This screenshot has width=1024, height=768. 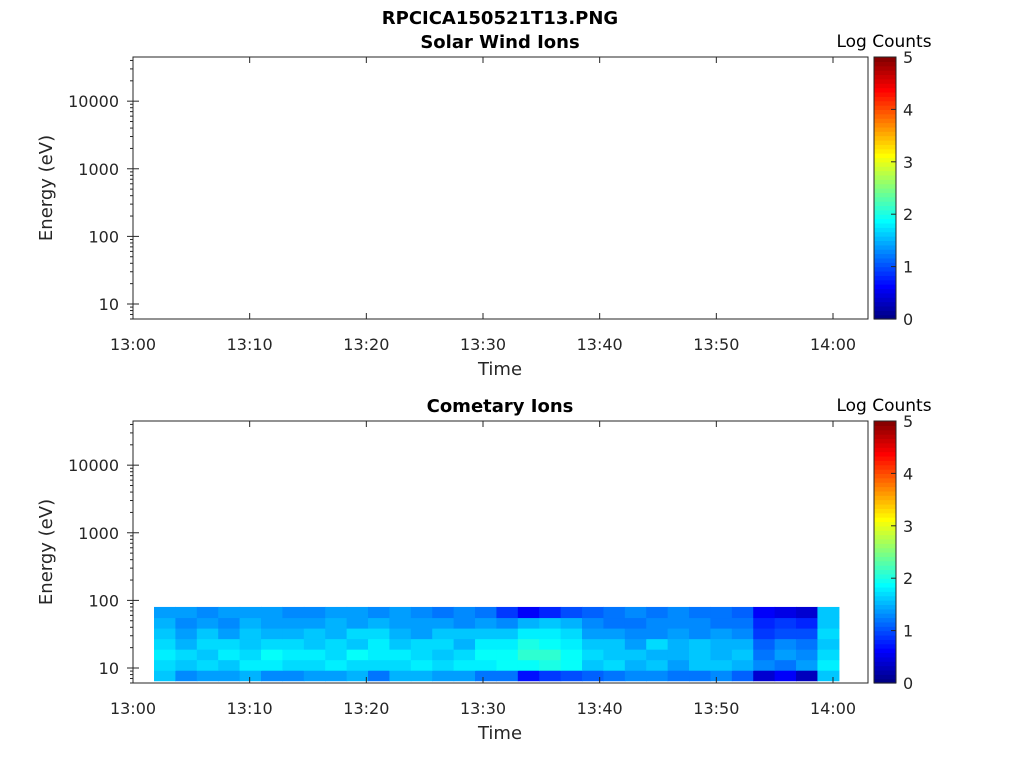 What do you see at coordinates (500, 18) in the screenshot?
I see `figure-title: RPCICA150521T13.PNG` at bounding box center [500, 18].